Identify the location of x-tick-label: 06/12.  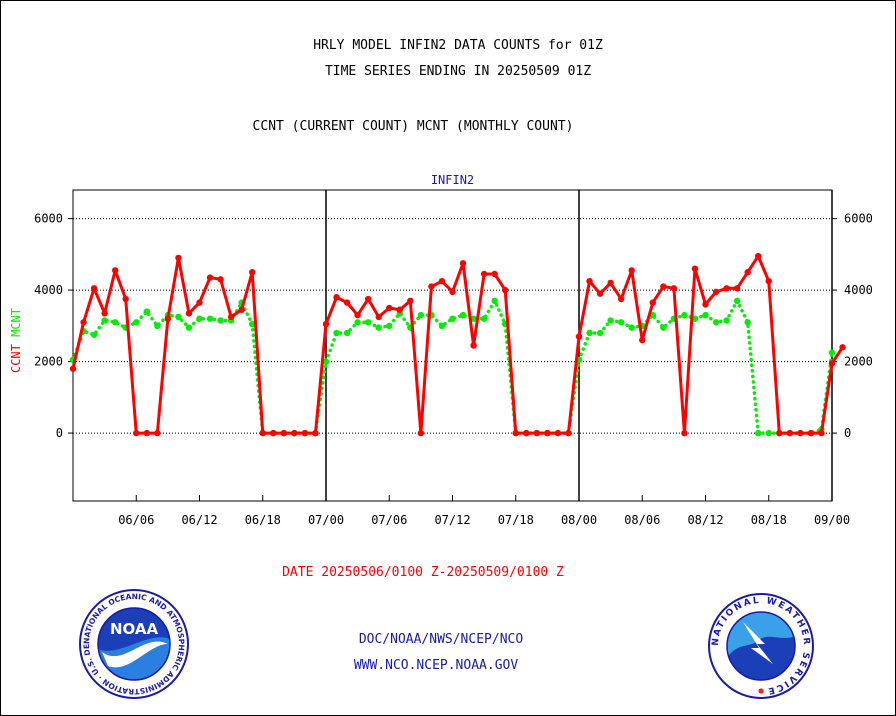
(199, 520).